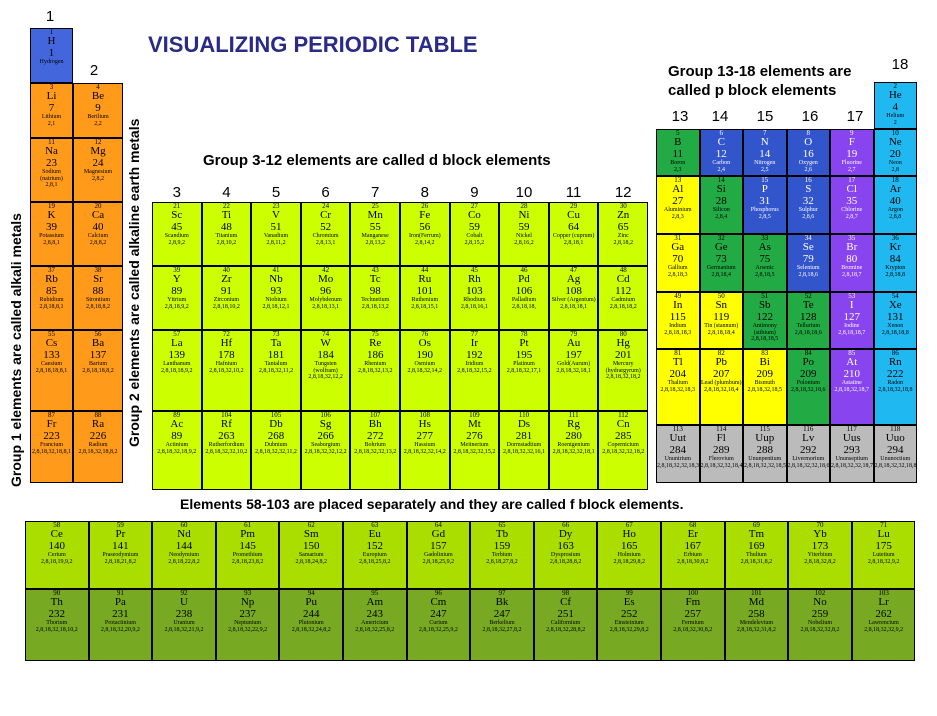 Image resolution: width=937 pixels, height=716 pixels. I want to click on element-he: 2 He 4 Helium 2, so click(895, 105).